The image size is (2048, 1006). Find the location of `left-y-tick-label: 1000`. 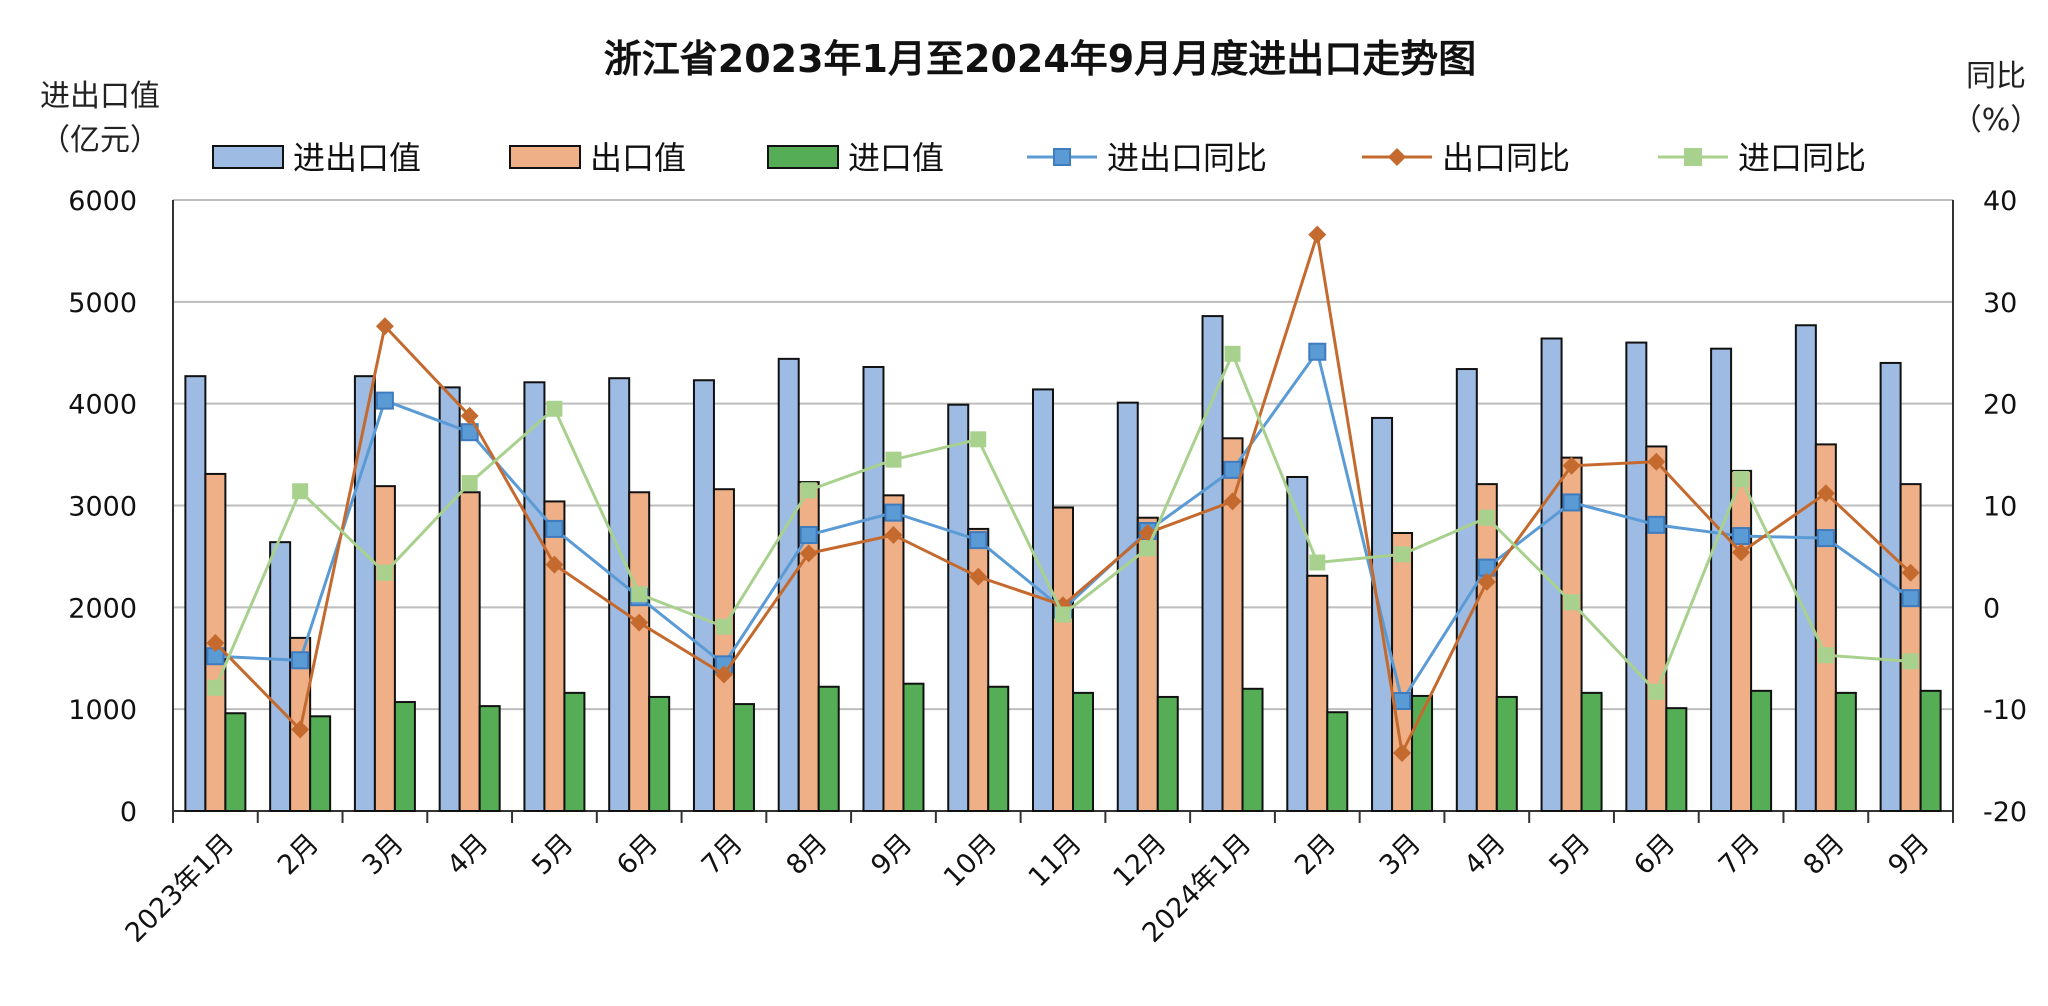

left-y-tick-label: 1000 is located at coordinates (102, 710).